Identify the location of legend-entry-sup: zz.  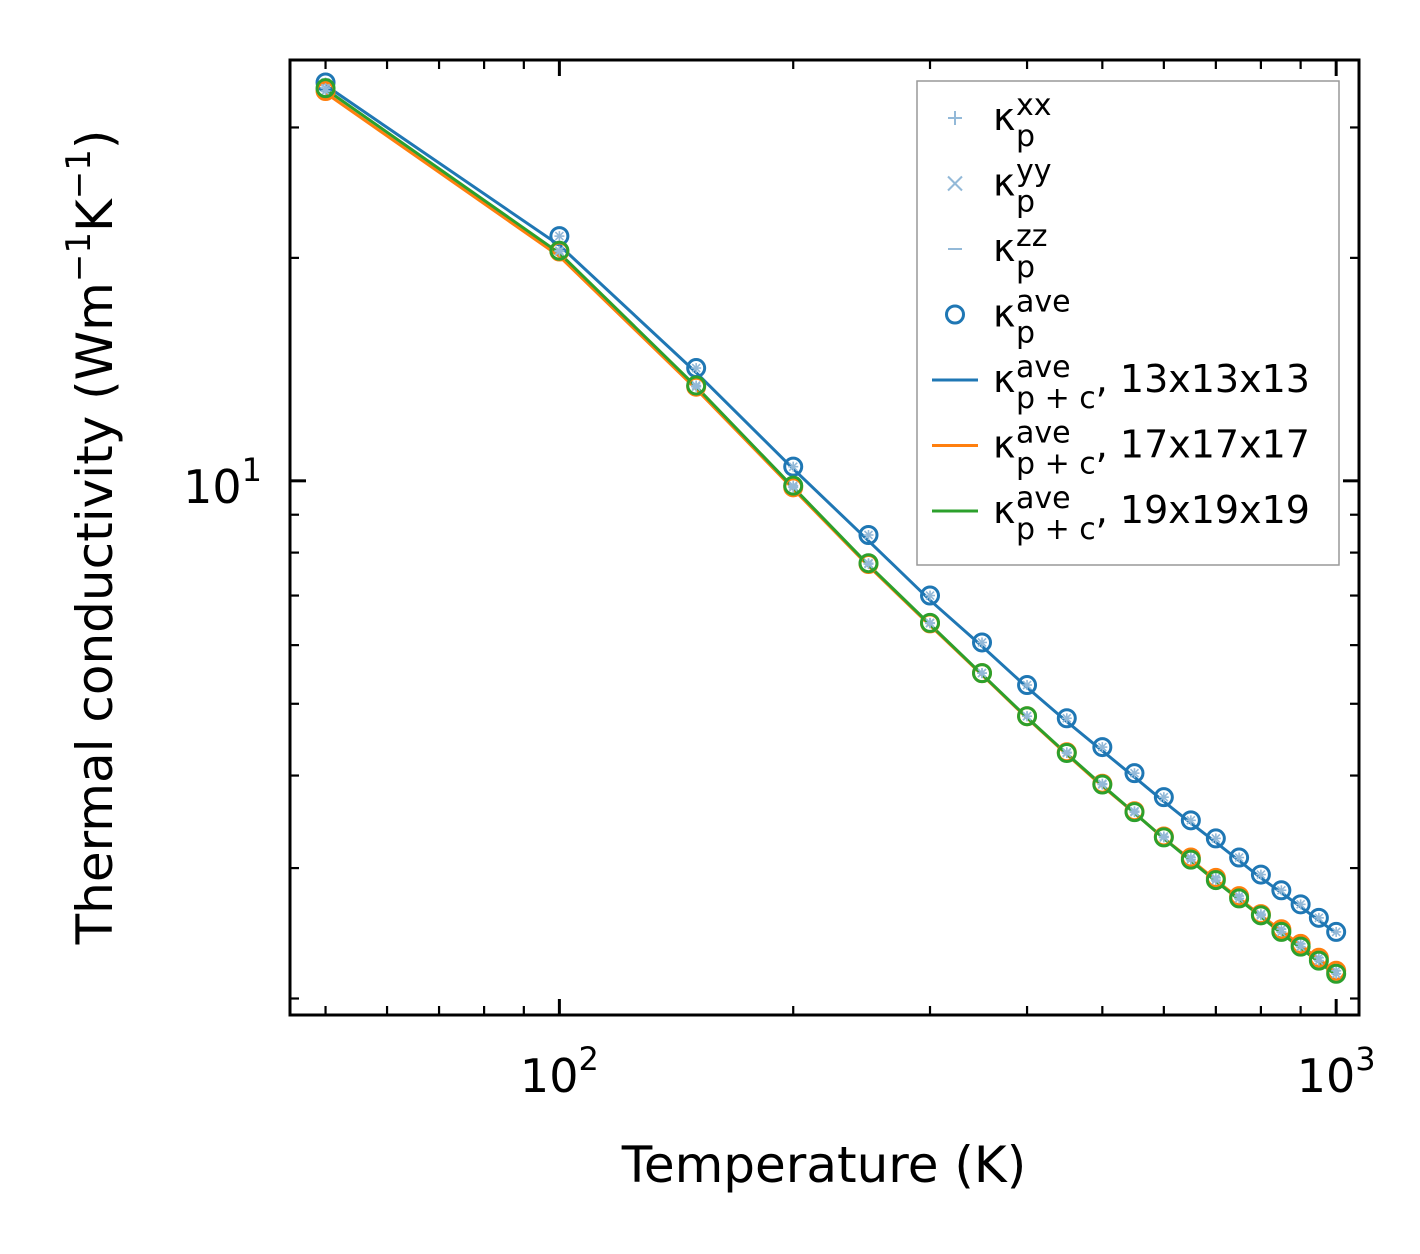
(1032, 236).